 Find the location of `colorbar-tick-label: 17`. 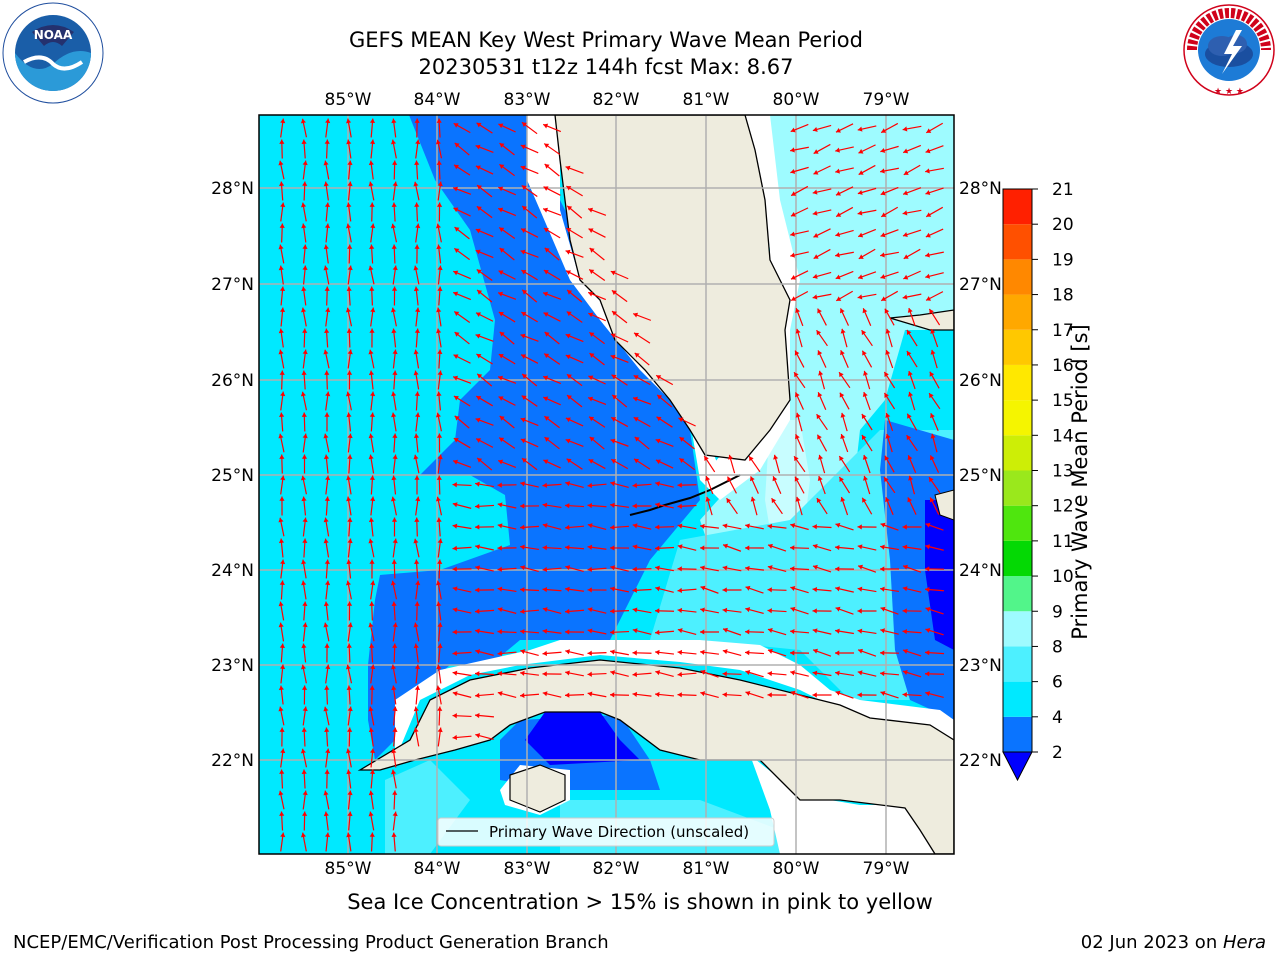

colorbar-tick-label: 17 is located at coordinates (1063, 331).